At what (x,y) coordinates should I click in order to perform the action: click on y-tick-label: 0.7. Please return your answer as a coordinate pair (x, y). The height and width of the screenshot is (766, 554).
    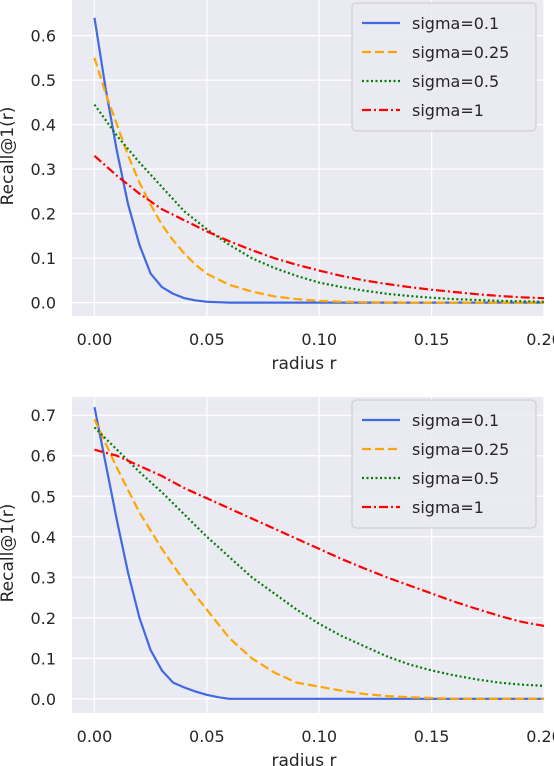
    Looking at the image, I should click on (43, 415).